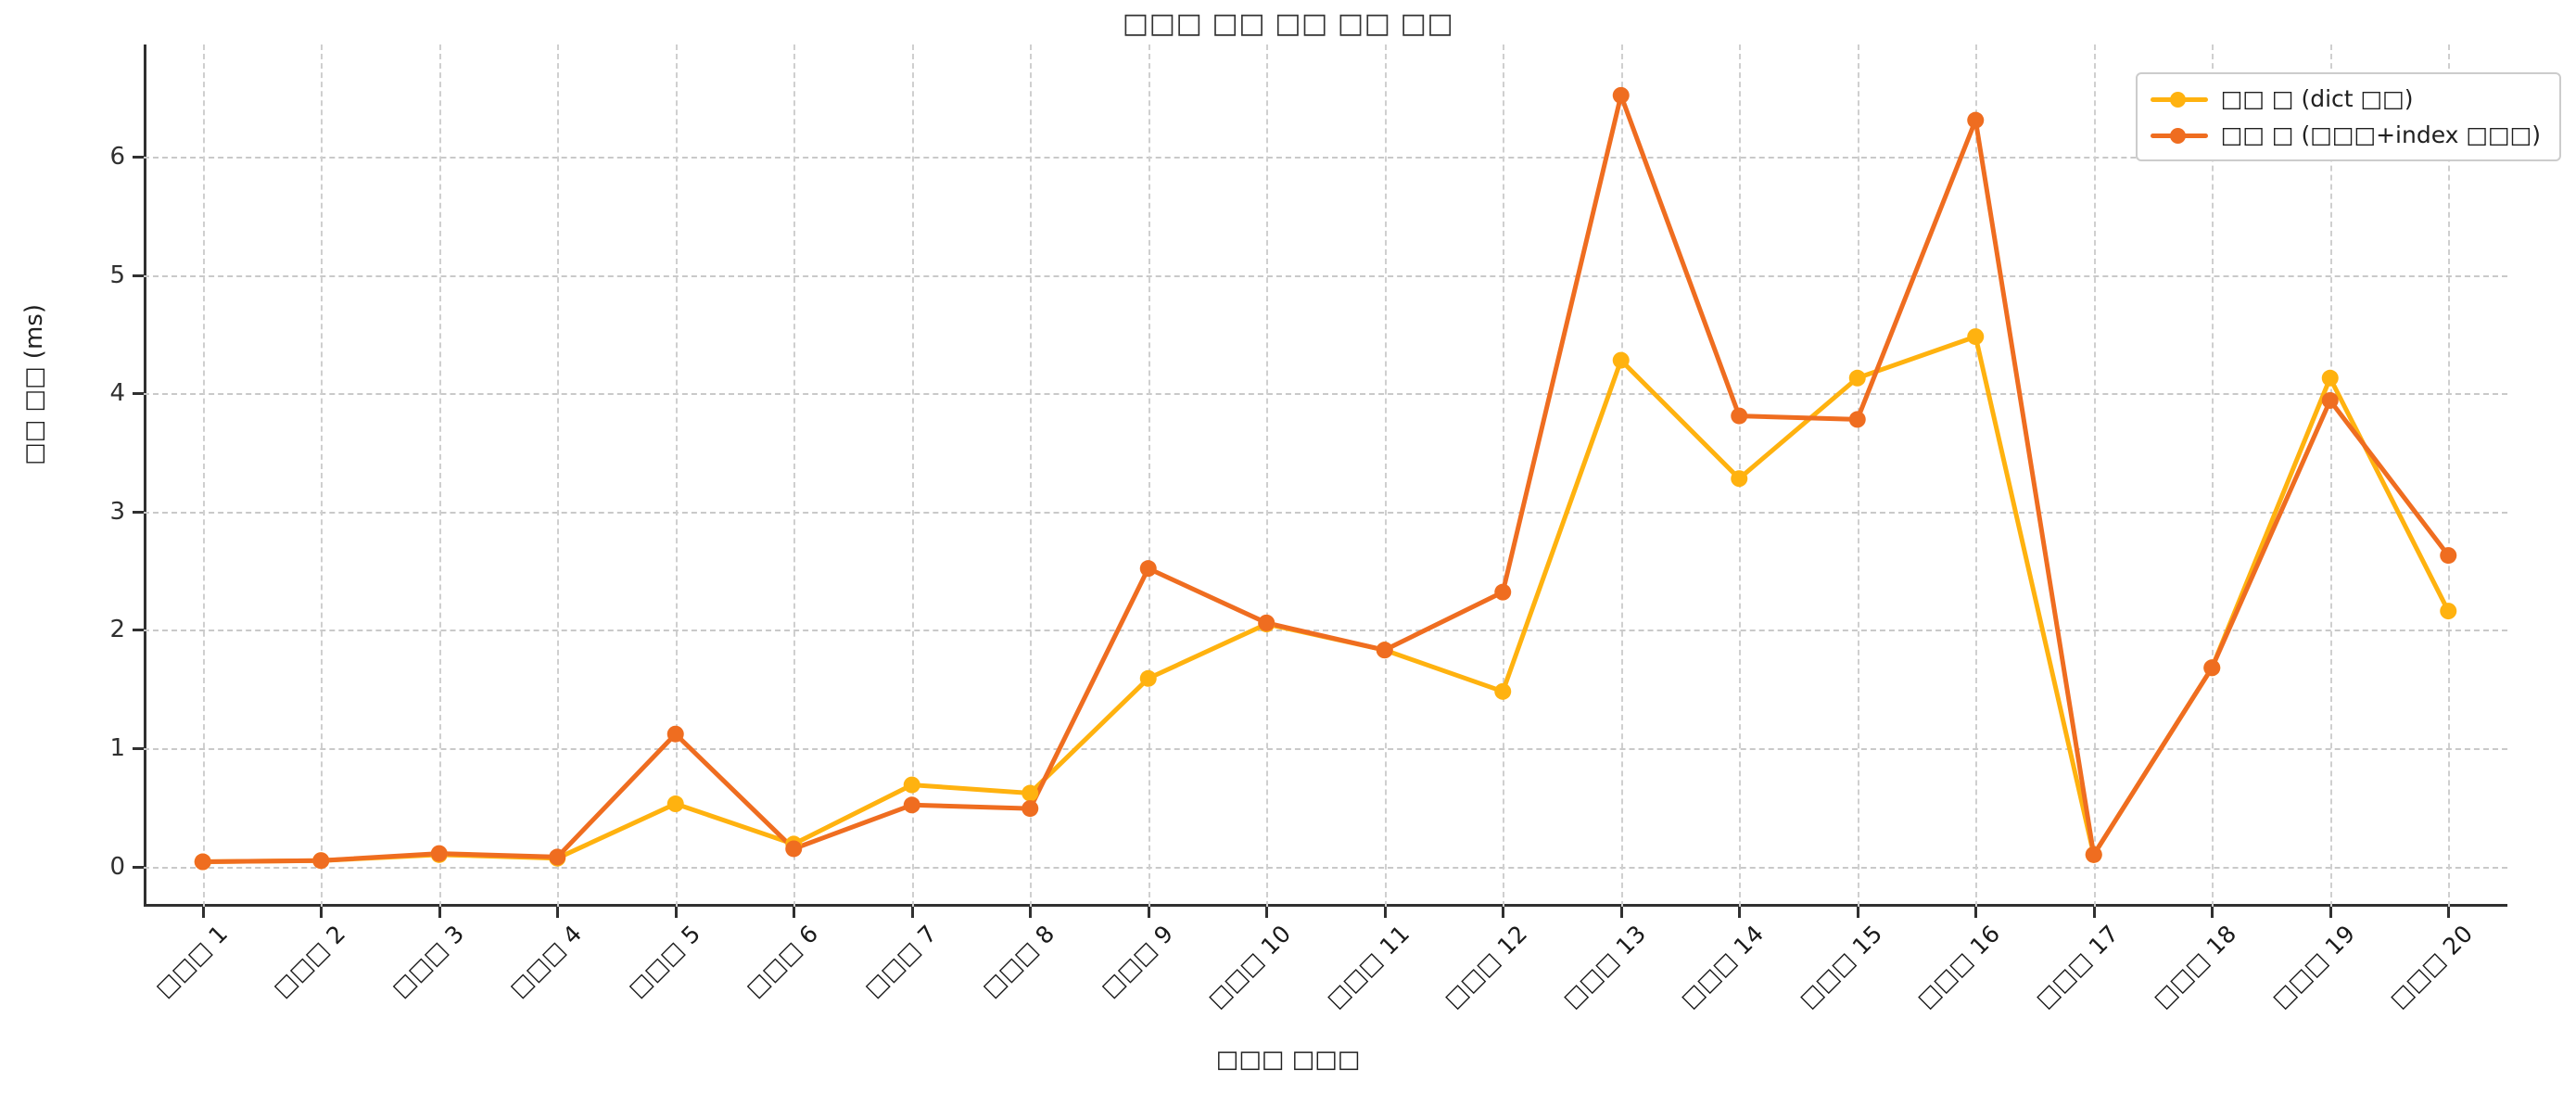 This screenshot has width=2576, height=1094. I want to click on legend-entry-1: □□ □ (dict □□), so click(2345, 98).